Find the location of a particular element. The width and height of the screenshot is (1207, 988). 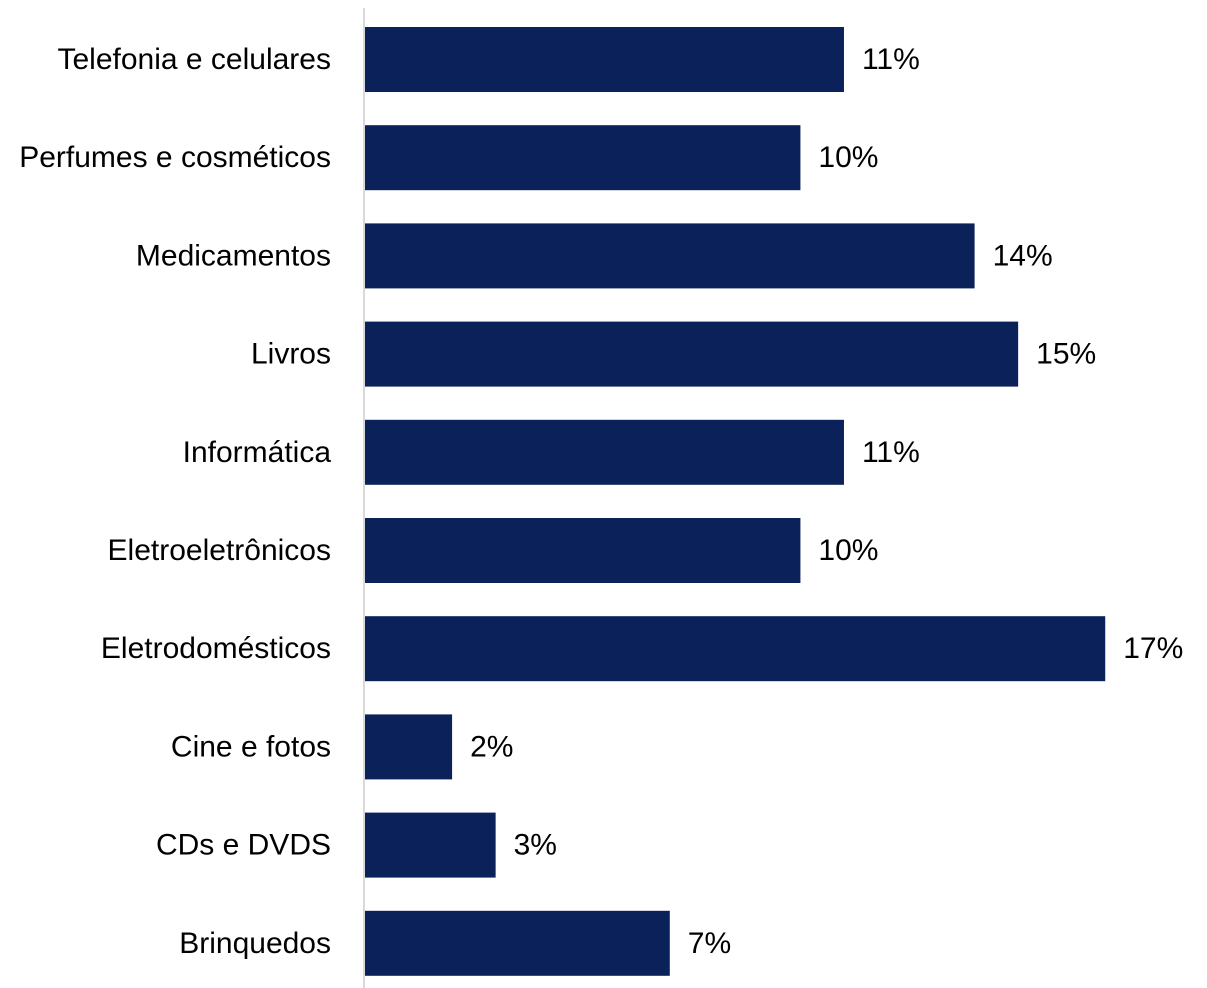

category-label: Informática is located at coordinates (257, 452).